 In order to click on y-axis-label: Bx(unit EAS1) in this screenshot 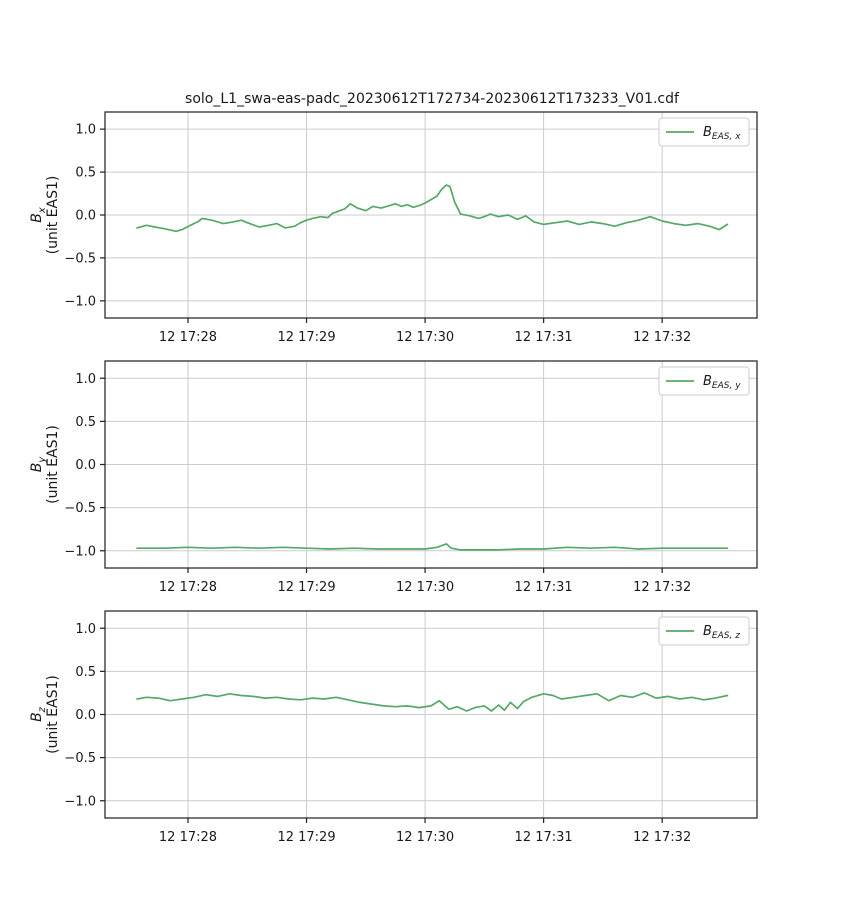, I will do `click(45, 215)`.